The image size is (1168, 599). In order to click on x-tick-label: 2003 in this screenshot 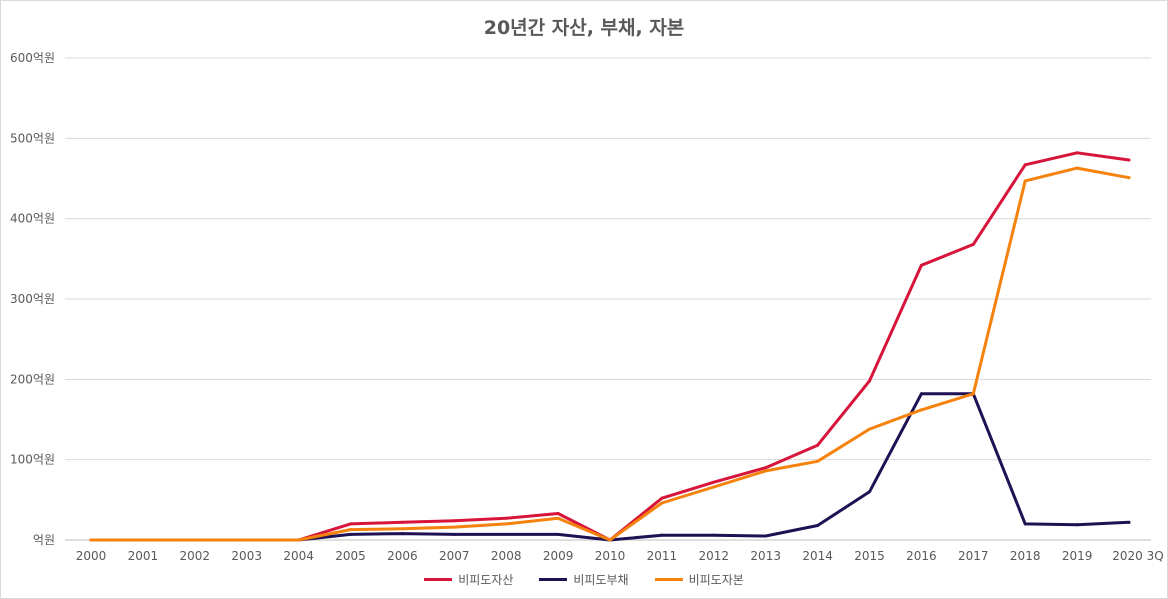, I will do `click(246, 556)`.